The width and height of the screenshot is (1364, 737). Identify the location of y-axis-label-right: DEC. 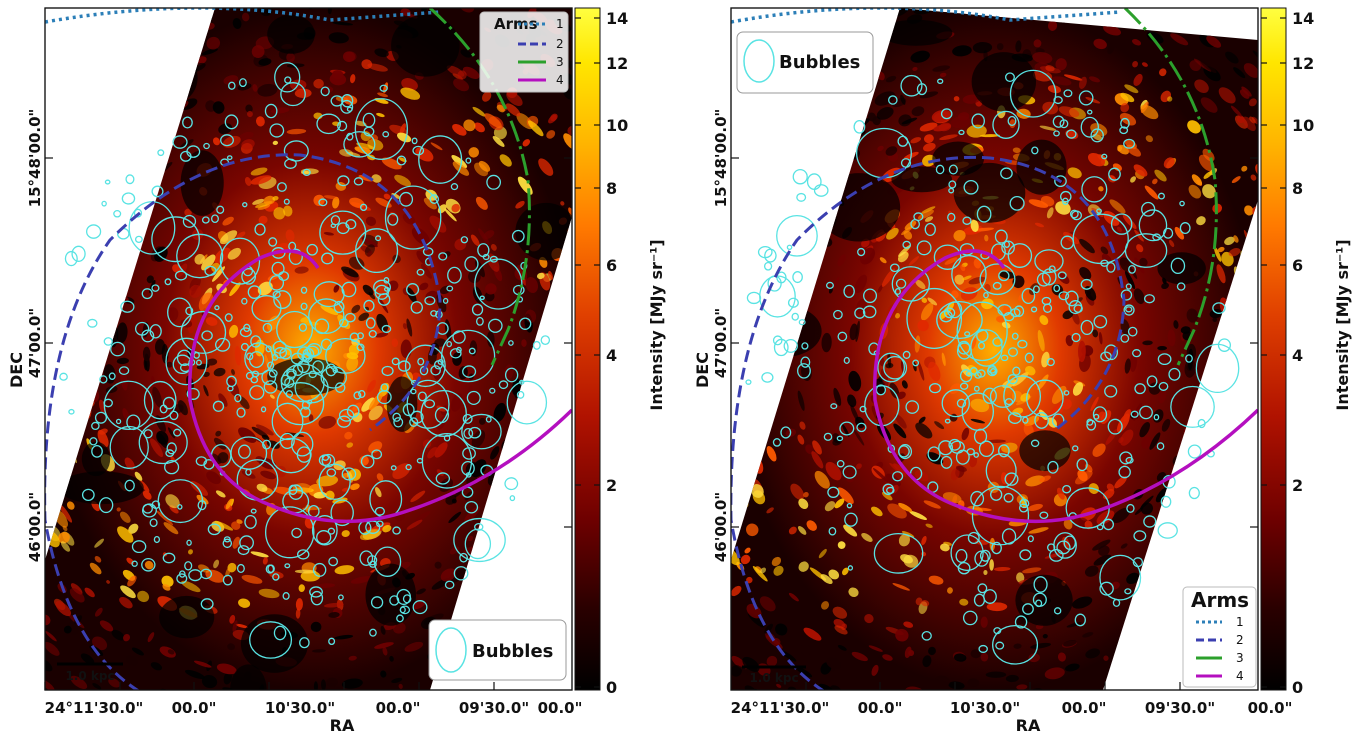
(702, 370).